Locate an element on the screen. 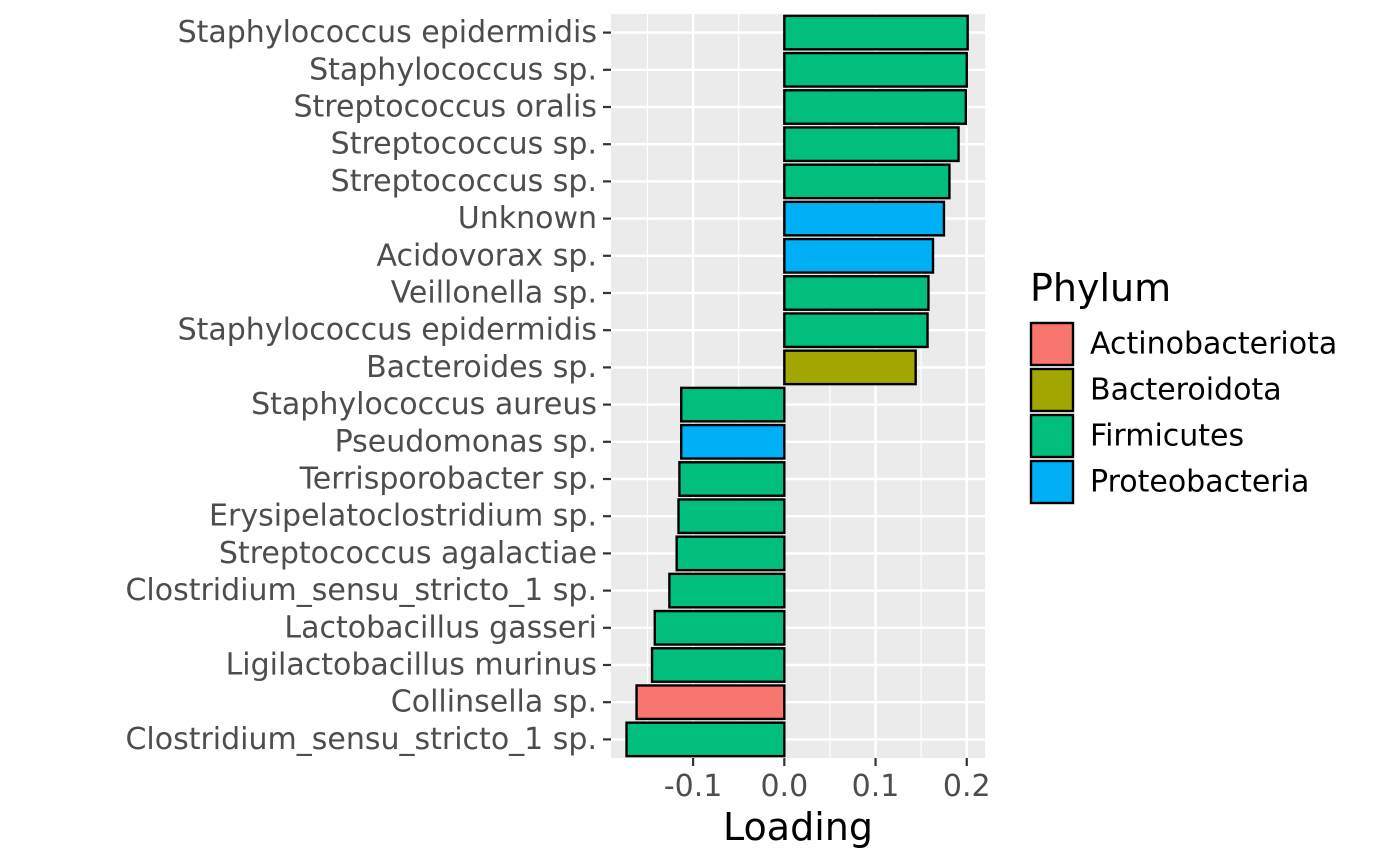 The image size is (1400, 865). y-tick-label: Pseudomonas sp. is located at coordinates (466, 441).